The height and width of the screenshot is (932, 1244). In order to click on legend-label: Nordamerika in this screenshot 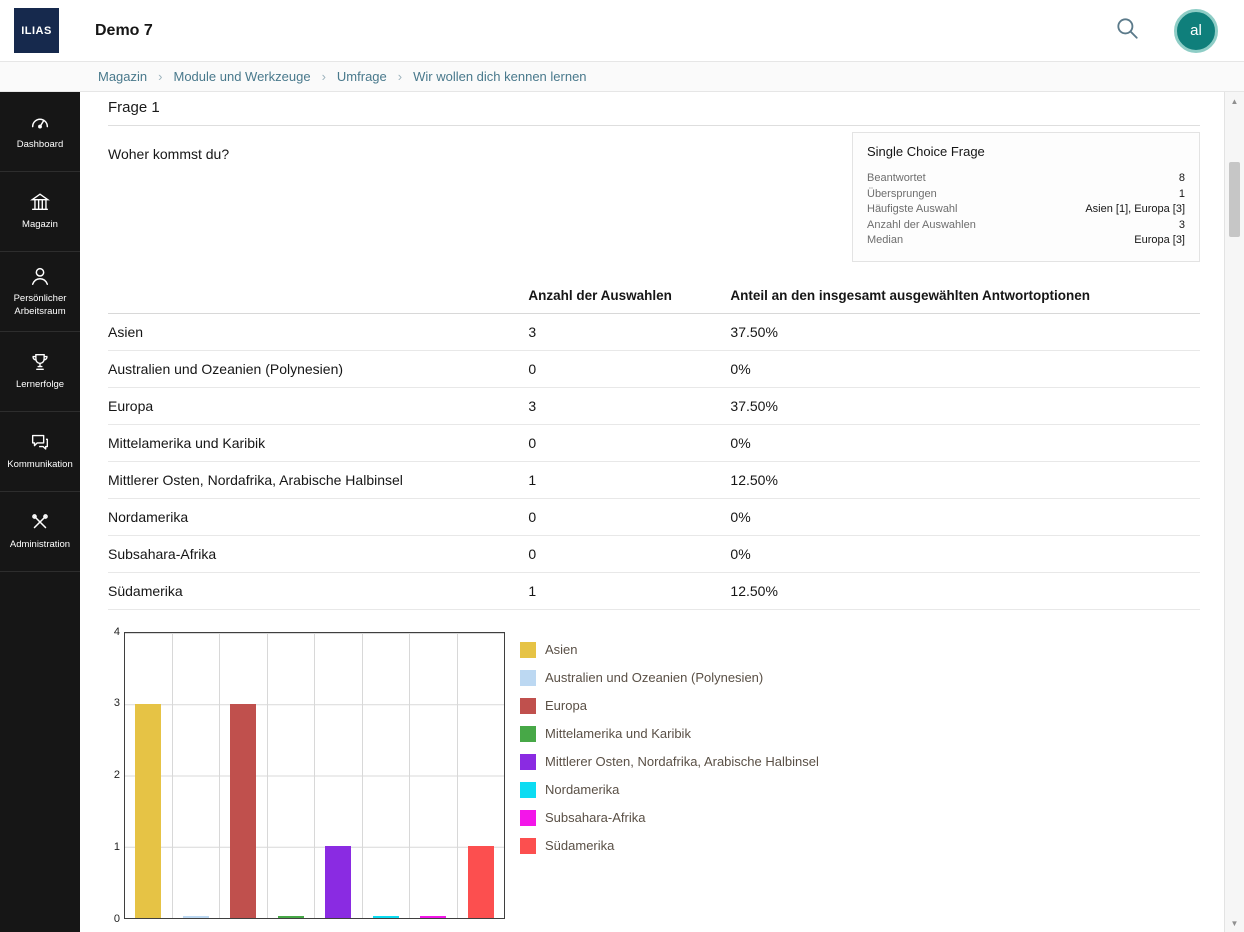, I will do `click(582, 789)`.